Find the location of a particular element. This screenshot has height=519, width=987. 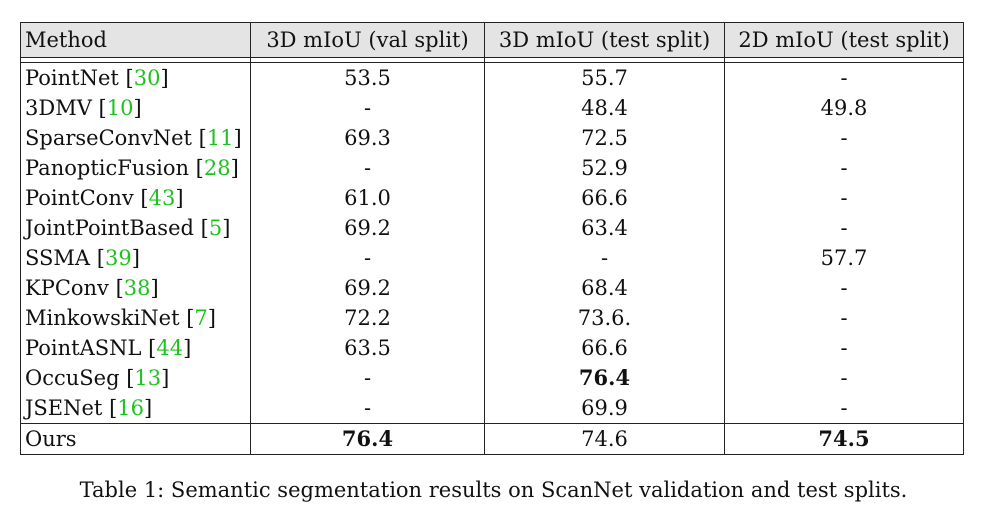

val-3d-cell: 69.3 is located at coordinates (367, 138).